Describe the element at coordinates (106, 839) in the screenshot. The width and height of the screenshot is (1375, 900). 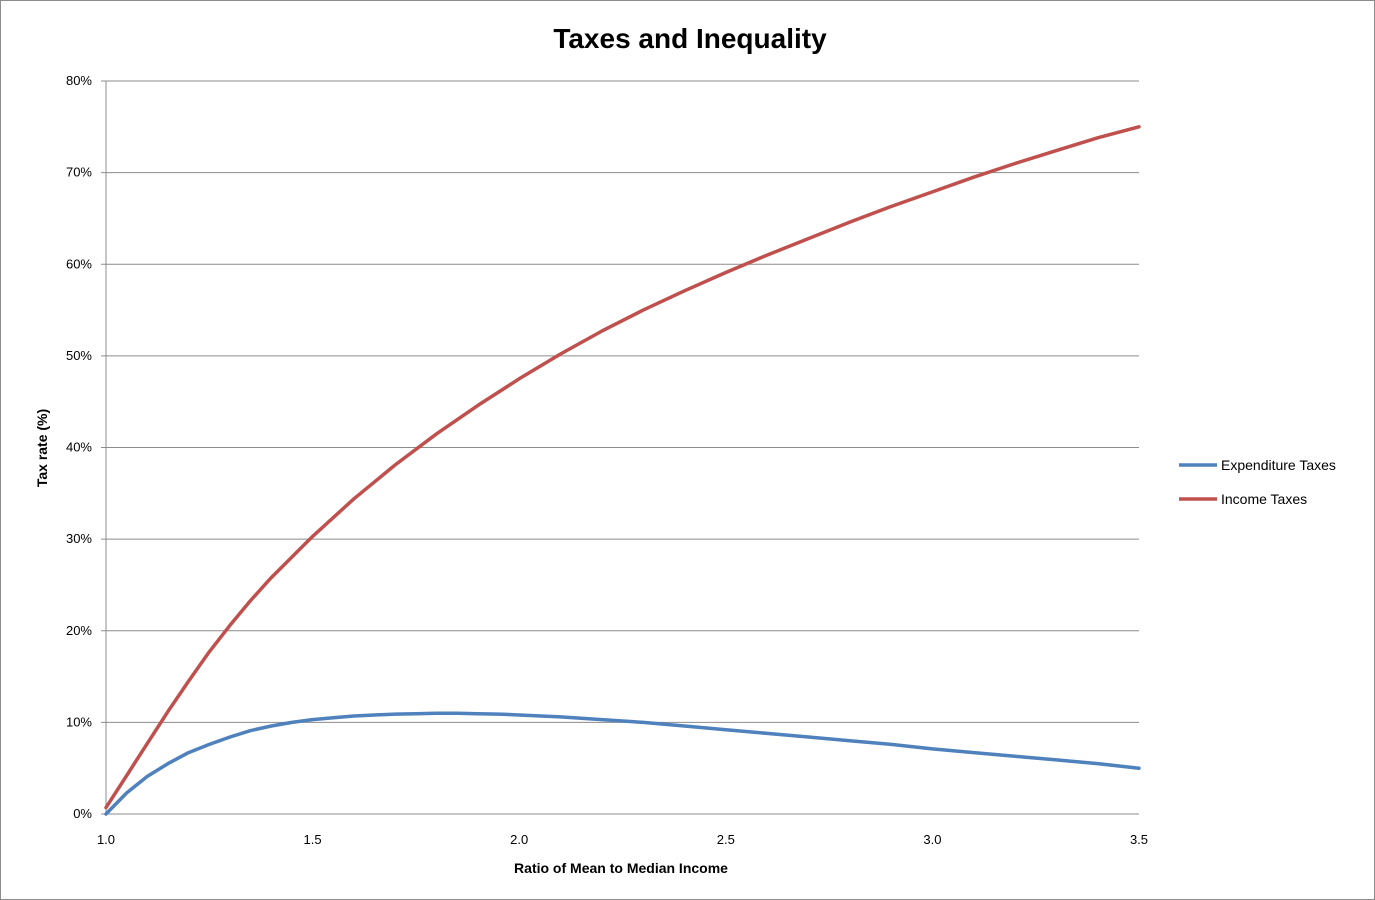
I see `x-tick-label: 1.0` at that location.